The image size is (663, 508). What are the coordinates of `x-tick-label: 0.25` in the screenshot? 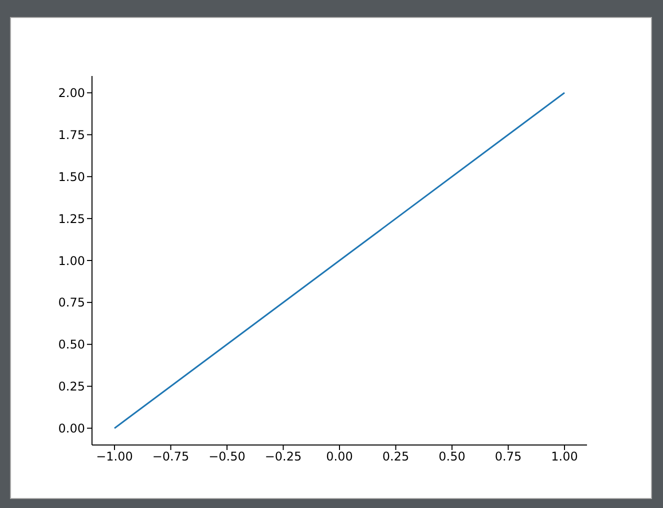 It's located at (396, 457).